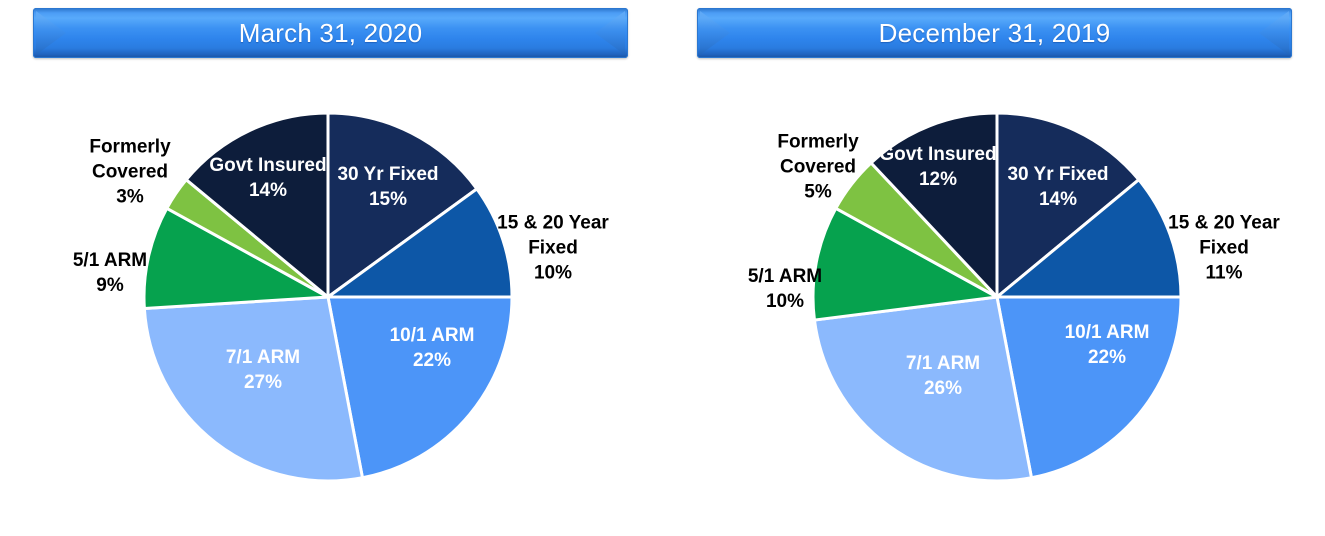  What do you see at coordinates (1107, 345) in the screenshot?
I see `pie-label-december-2019-10-1-arm: 10/1 ARM 22%` at bounding box center [1107, 345].